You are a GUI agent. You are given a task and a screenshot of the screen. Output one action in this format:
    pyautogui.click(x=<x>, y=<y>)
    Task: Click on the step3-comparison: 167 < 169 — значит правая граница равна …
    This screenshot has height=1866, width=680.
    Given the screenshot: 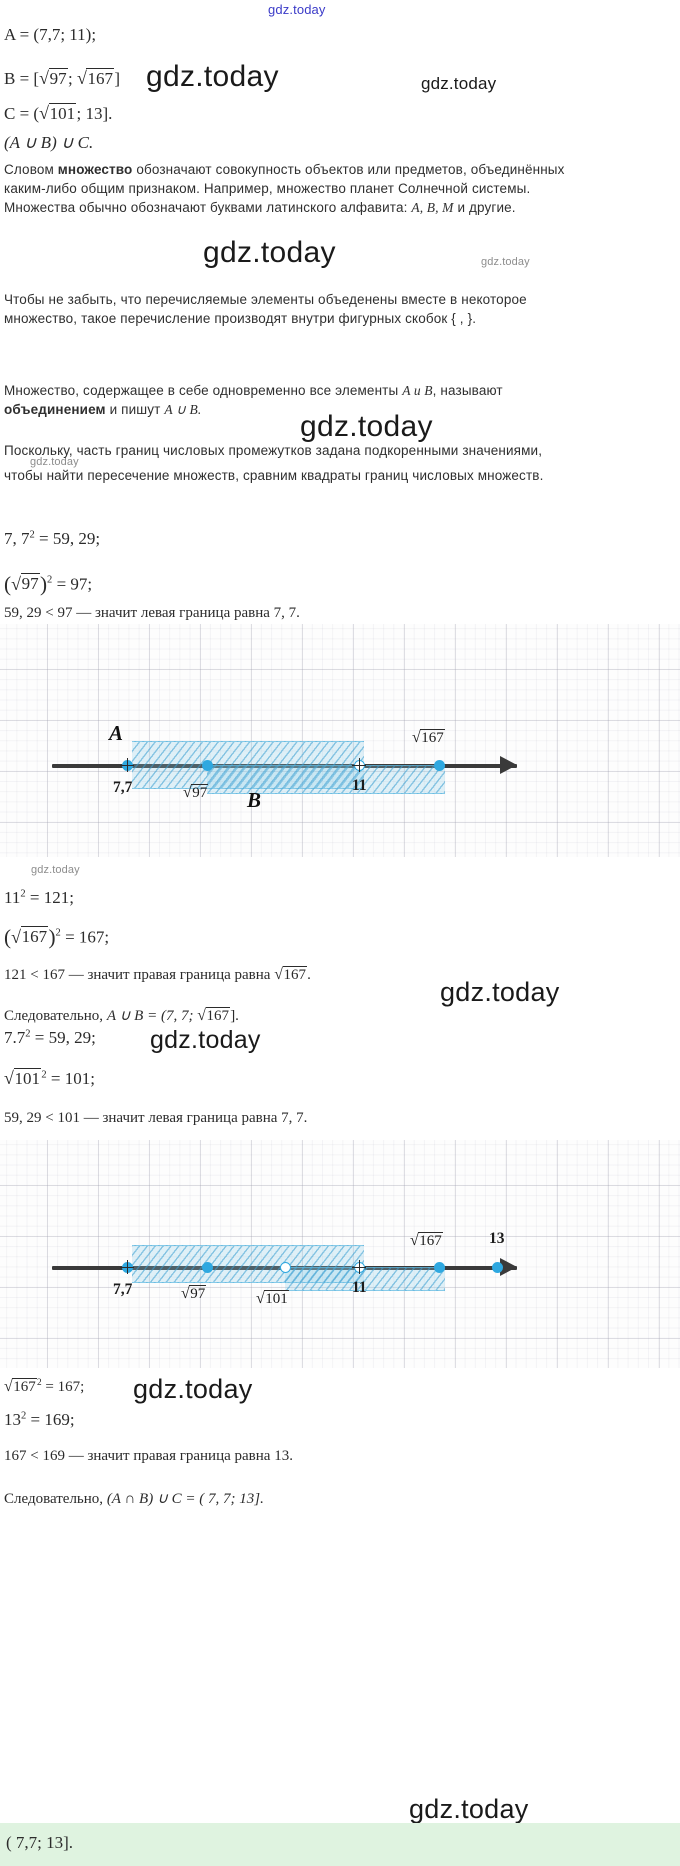 What is the action you would take?
    pyautogui.click(x=148, y=1456)
    